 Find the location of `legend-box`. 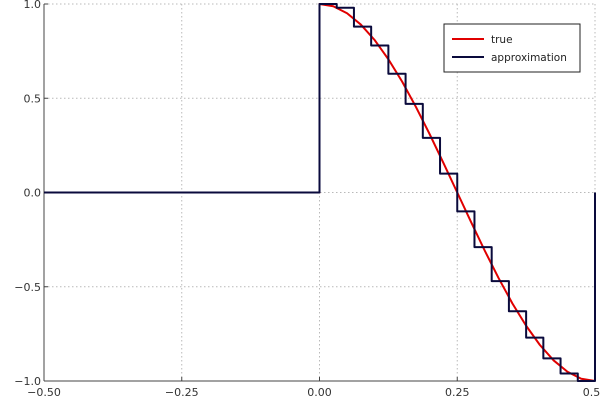

legend-box is located at coordinates (512, 48).